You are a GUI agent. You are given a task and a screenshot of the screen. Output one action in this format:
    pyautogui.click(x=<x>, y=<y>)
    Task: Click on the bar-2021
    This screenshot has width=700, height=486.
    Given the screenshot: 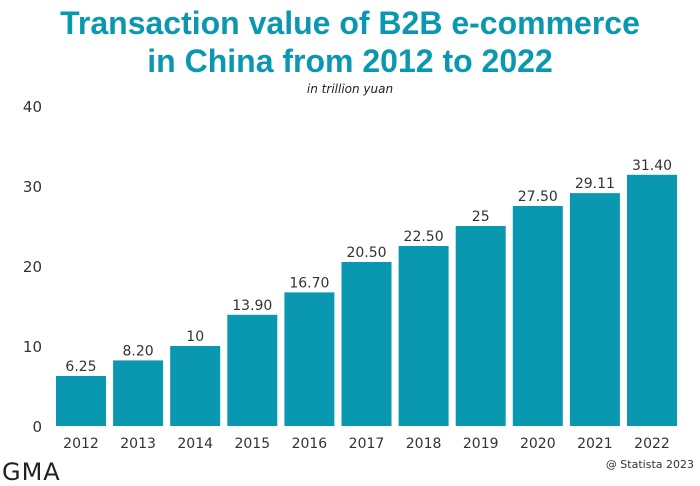 What is the action you would take?
    pyautogui.click(x=594, y=309)
    